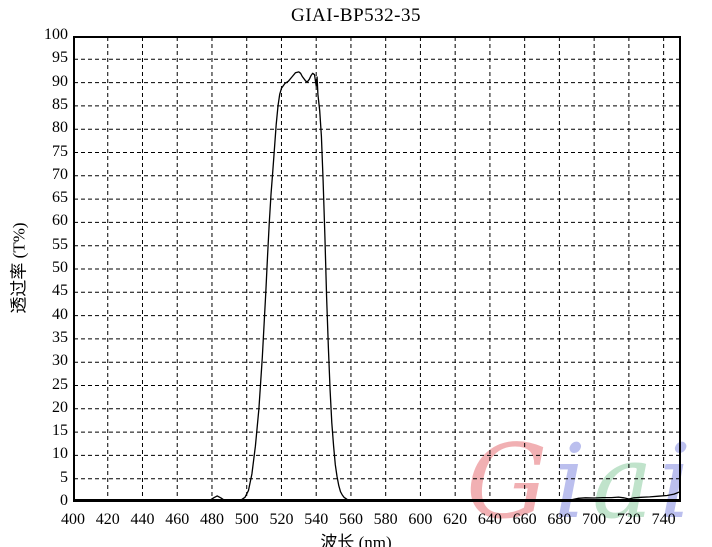  What do you see at coordinates (142, 519) in the screenshot?
I see `x-tick-label: 440` at bounding box center [142, 519].